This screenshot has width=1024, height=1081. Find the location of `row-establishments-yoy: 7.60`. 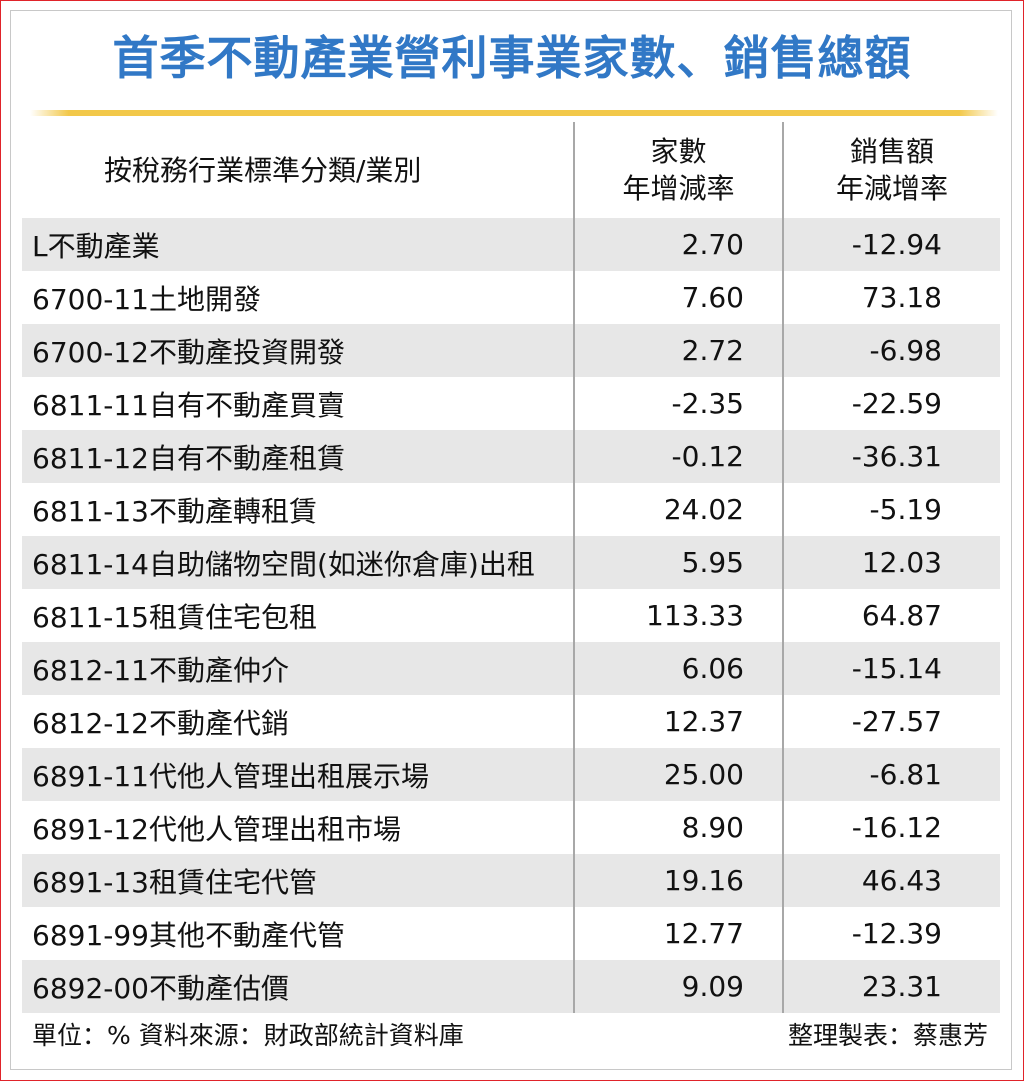

row-establishments-yoy: 7.60 is located at coordinates (678, 297).